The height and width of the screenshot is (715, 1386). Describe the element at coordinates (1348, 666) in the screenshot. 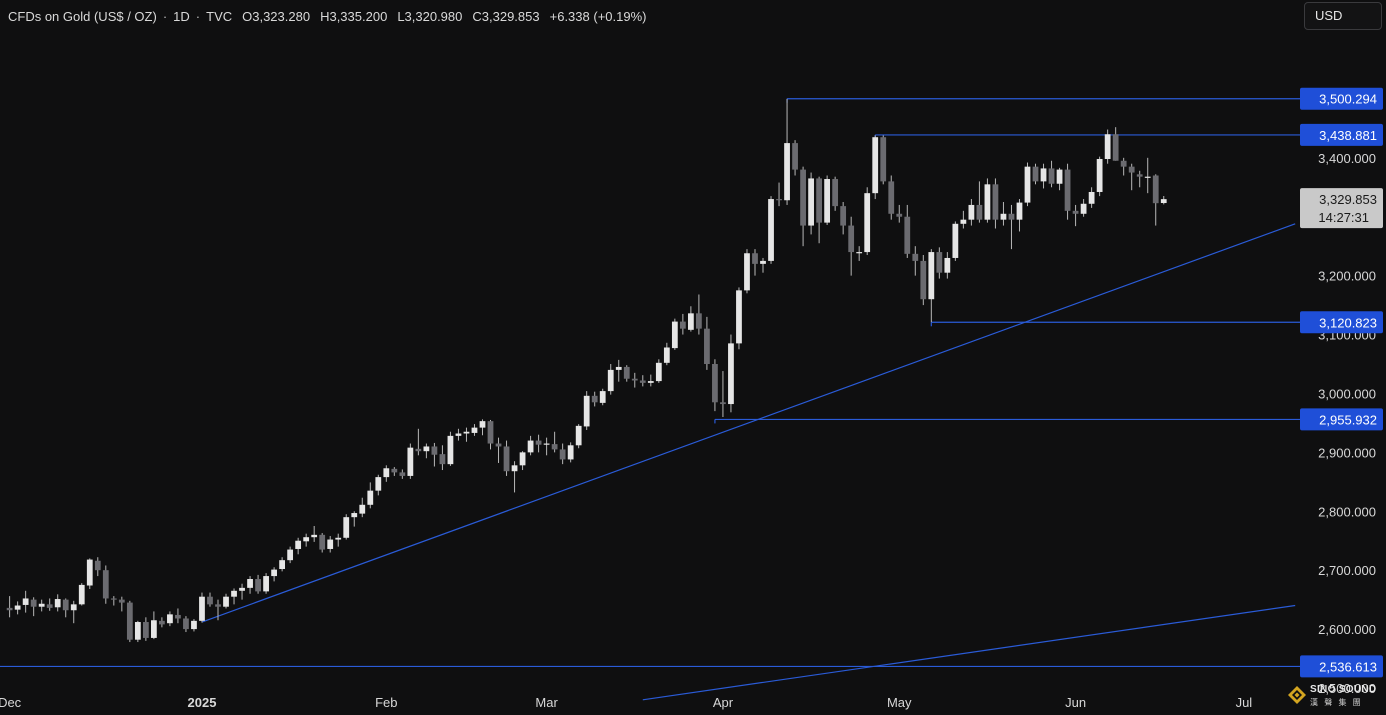

I see `level-label-text: 2,536.613` at that location.